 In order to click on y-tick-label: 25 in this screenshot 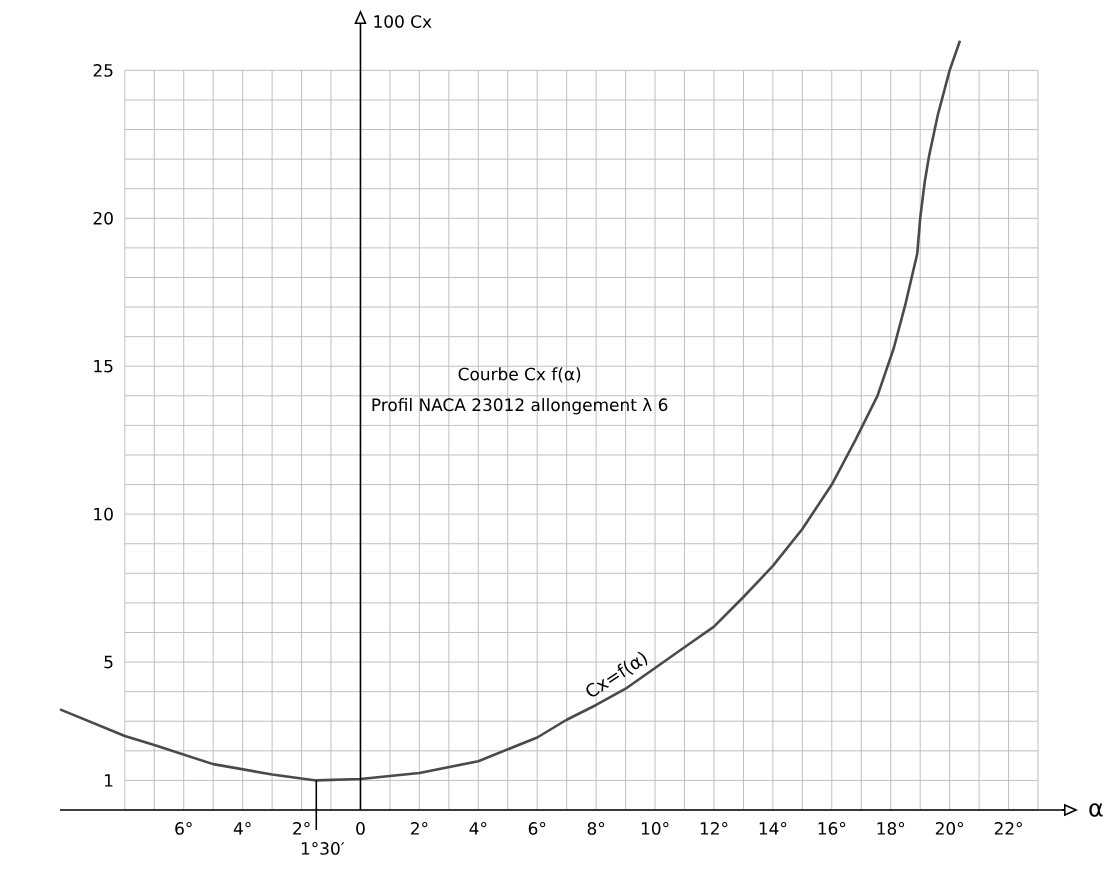, I will do `click(103, 70)`.